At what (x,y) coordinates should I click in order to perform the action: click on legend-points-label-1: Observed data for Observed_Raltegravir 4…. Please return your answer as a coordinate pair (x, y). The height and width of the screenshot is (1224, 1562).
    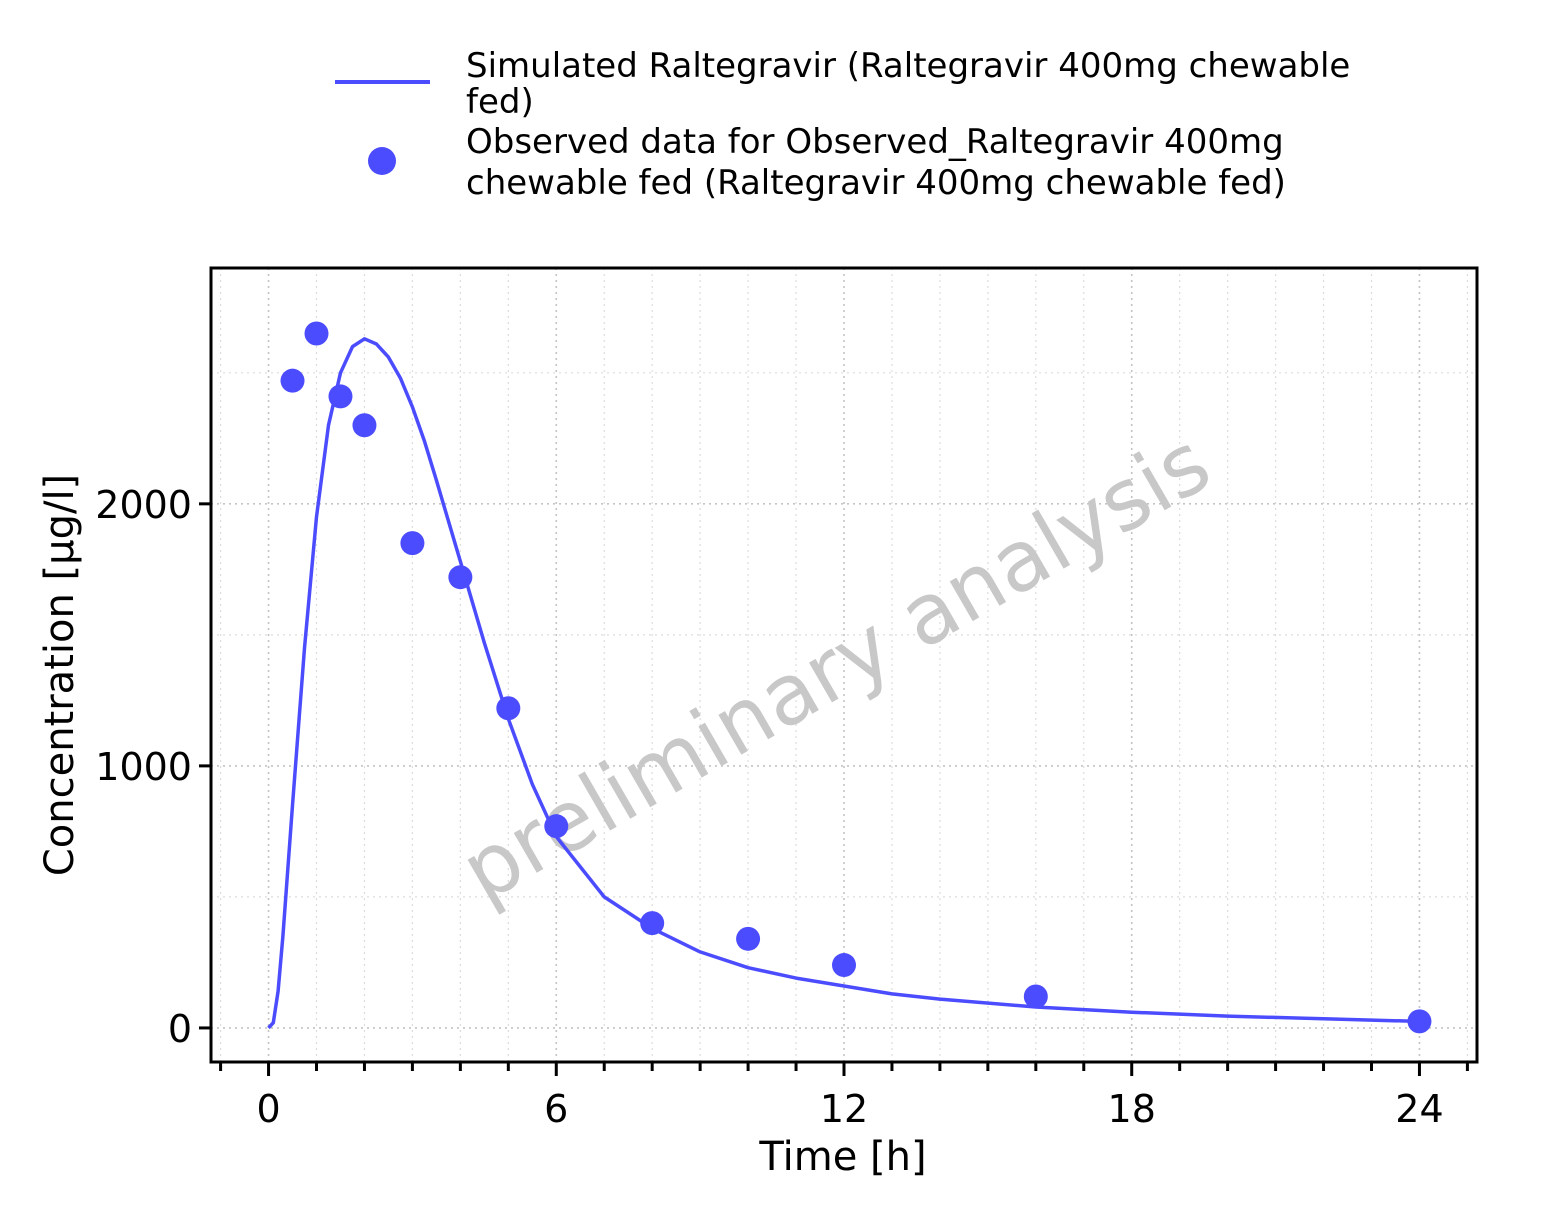
    Looking at the image, I should click on (875, 142).